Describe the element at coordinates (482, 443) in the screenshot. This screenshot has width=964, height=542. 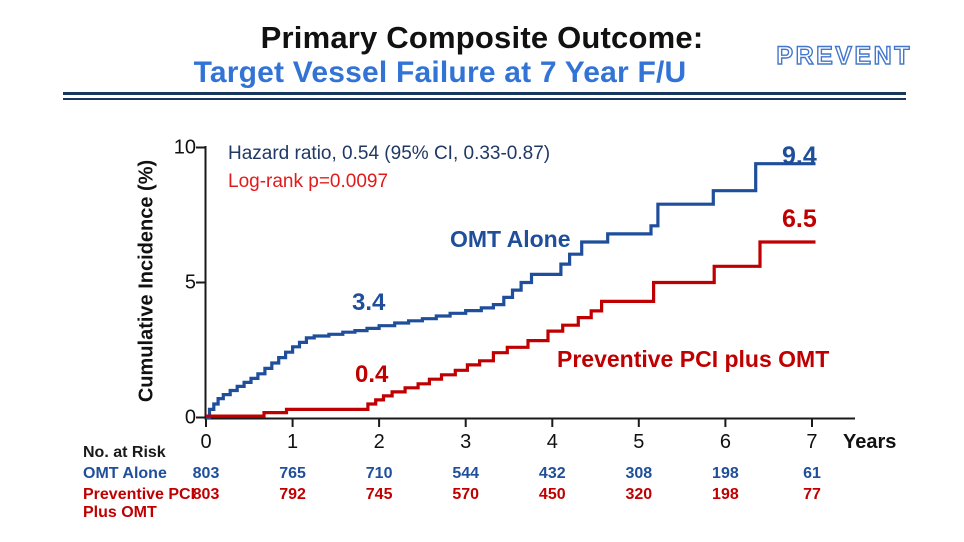
I see `x-axis-tick-labels: 0 1 2 3 4 5 6 7` at that location.